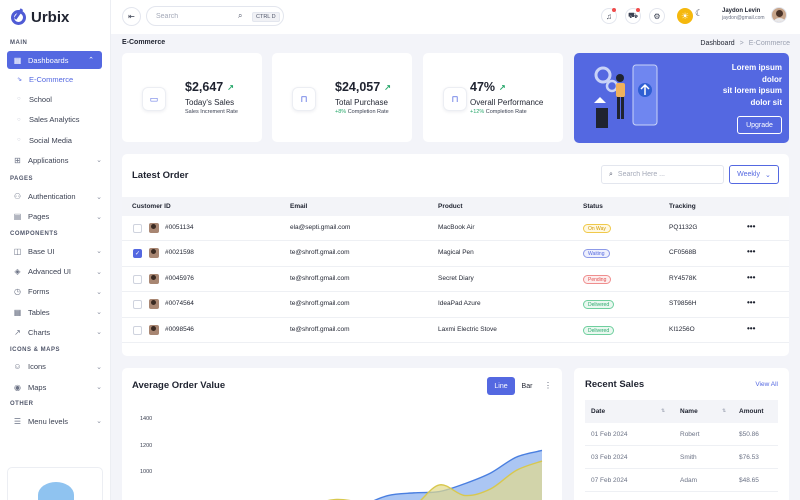 This screenshot has width=800, height=500. What do you see at coordinates (179, 227) in the screenshot?
I see `customer-id: #0051134` at bounding box center [179, 227].